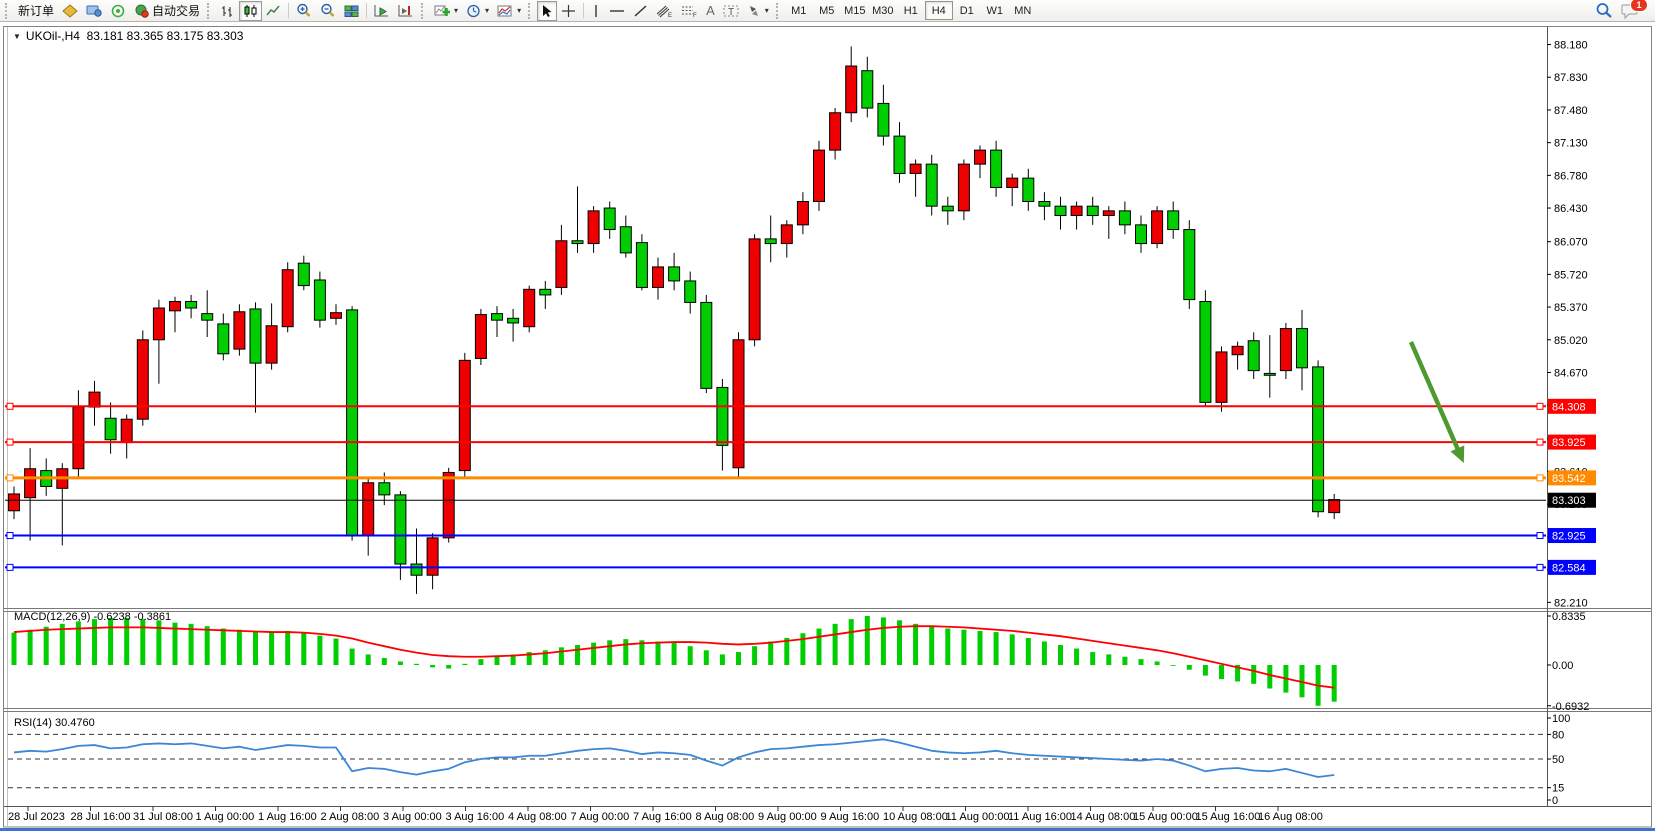 The height and width of the screenshot is (831, 1655). What do you see at coordinates (176, 11) in the screenshot?
I see `auto-trading-label: 自动交易` at bounding box center [176, 11].